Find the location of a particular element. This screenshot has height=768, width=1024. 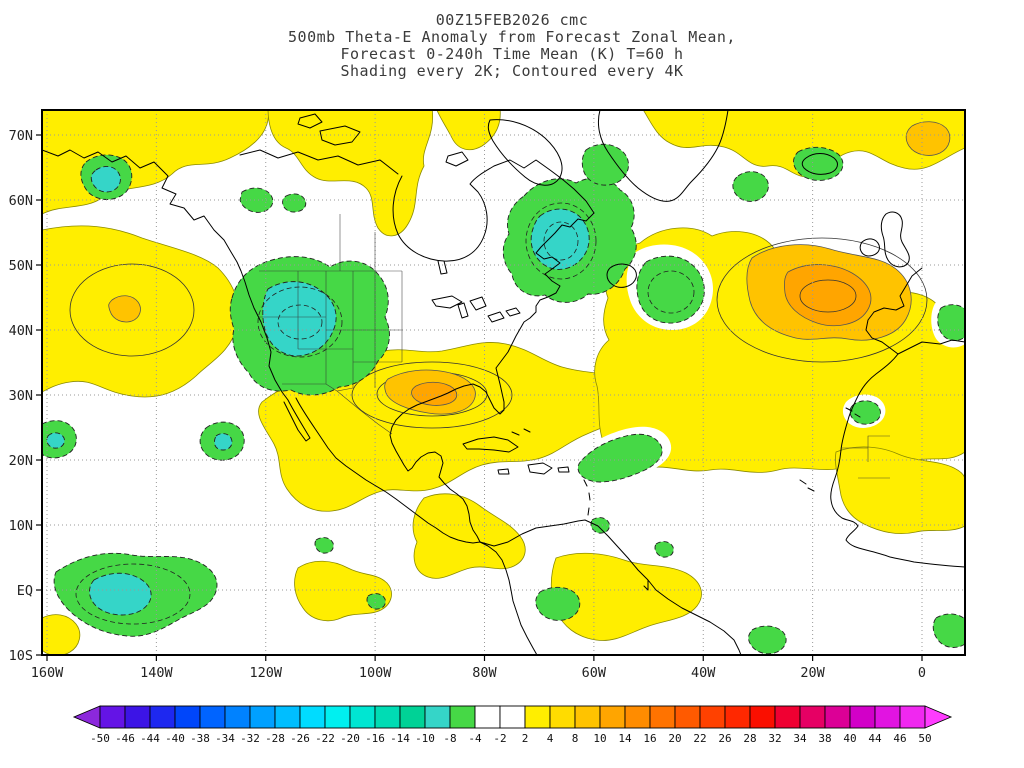

colorbar-tick-label: -26 is located at coordinates (300, 738).